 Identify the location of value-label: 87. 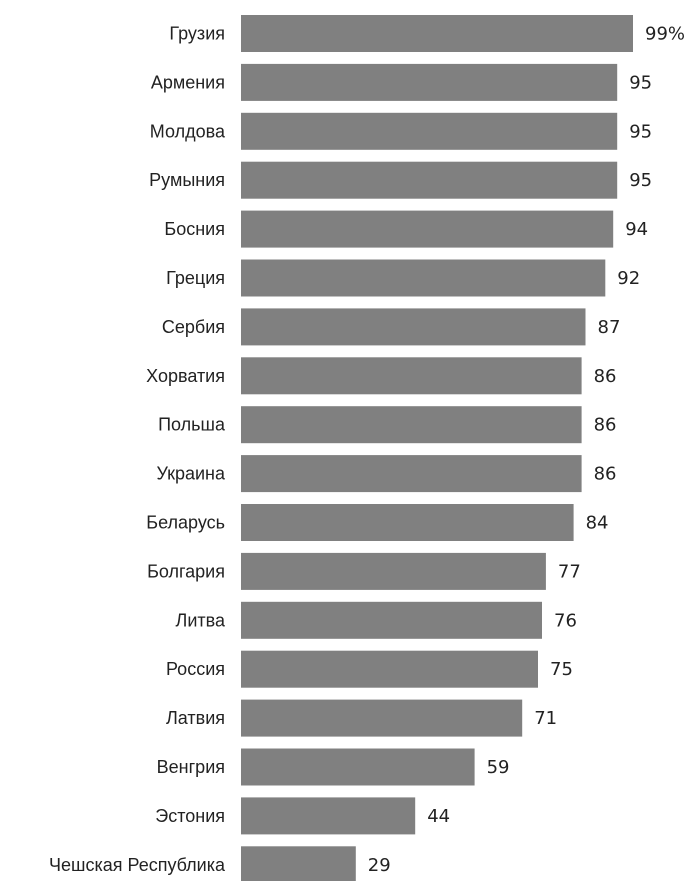
(609, 327).